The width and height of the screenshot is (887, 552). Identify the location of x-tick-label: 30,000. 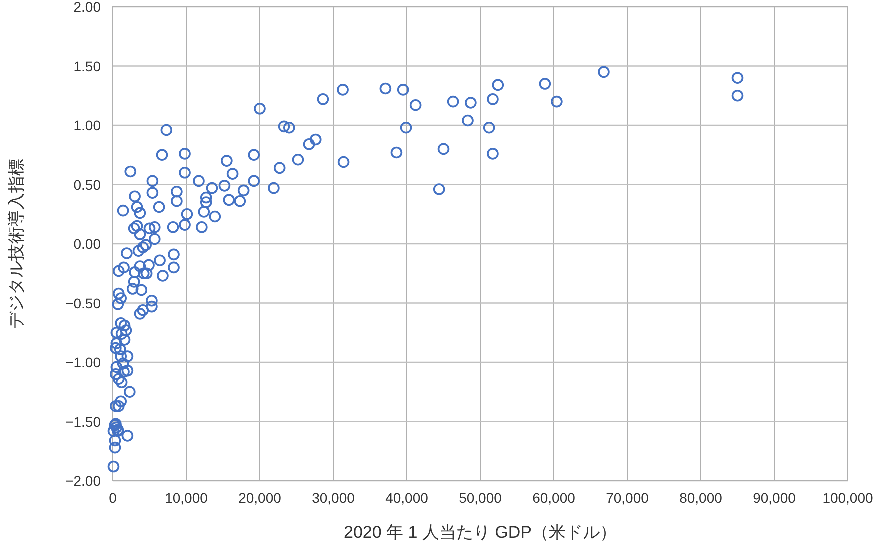
(334, 498).